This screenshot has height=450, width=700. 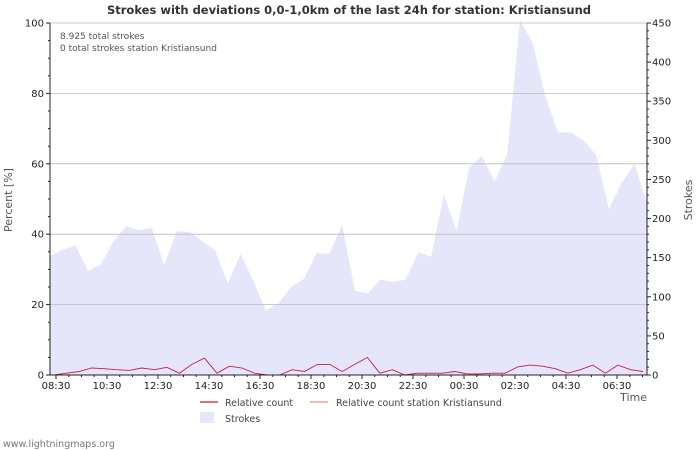 What do you see at coordinates (661, 258) in the screenshot?
I see `y-right-tick-label: 150` at bounding box center [661, 258].